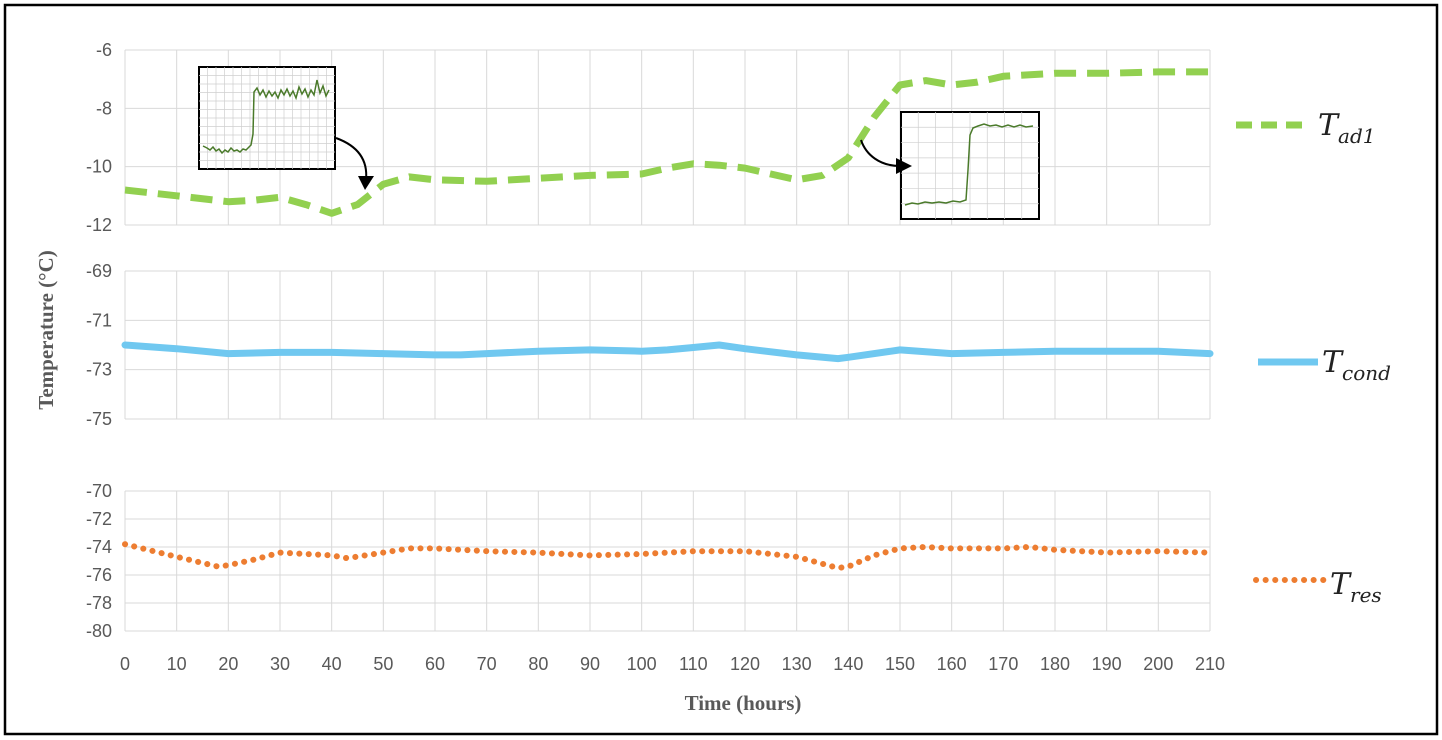 This screenshot has width=1442, height=740. Describe the element at coordinates (1366, 373) in the screenshot. I see `legend-t-cond-sub: cond` at that location.